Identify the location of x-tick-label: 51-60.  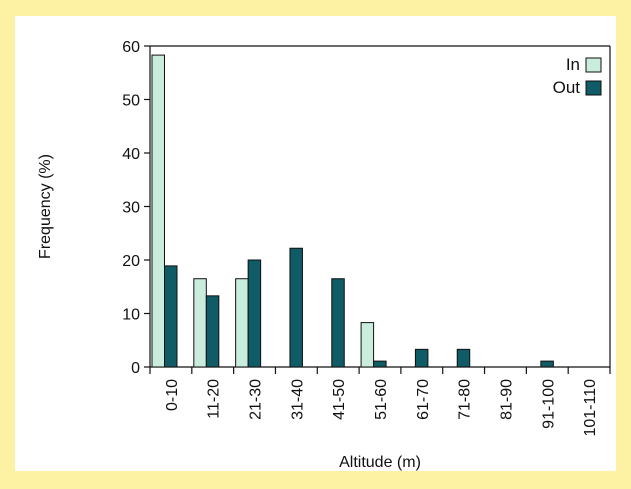
(381, 399).